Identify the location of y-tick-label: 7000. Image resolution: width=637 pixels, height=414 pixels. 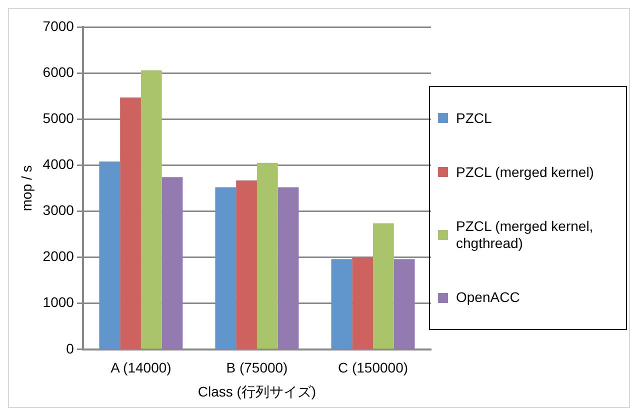
(58, 26).